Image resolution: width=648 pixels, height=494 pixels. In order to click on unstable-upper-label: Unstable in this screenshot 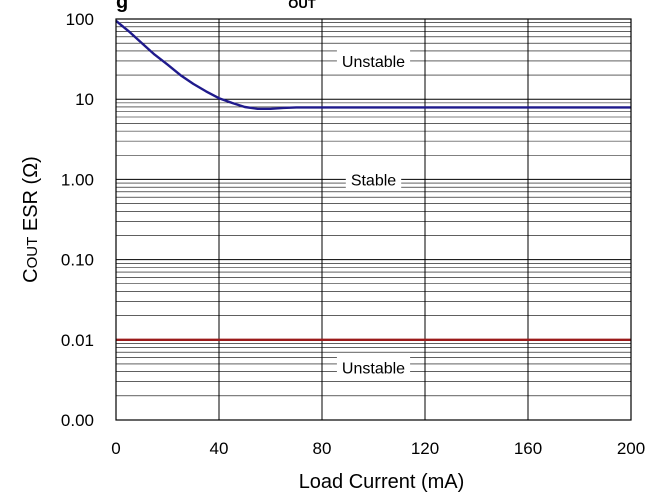, I will do `click(373, 62)`.